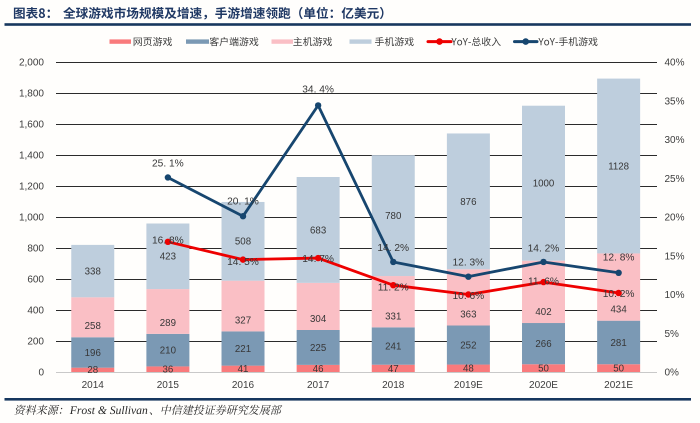  What do you see at coordinates (243, 349) in the screenshot?
I see `svg-text: 221` at bounding box center [243, 349].